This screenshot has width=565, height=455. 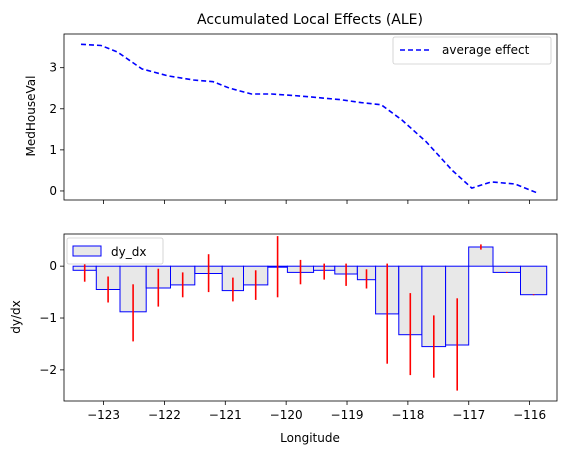 I want to click on y-tick-label: −2, so click(x=48, y=370).